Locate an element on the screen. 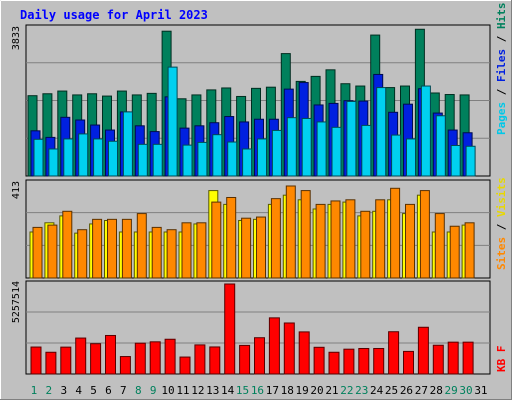 The image size is (512, 400). day-label: 6 is located at coordinates (108, 390).